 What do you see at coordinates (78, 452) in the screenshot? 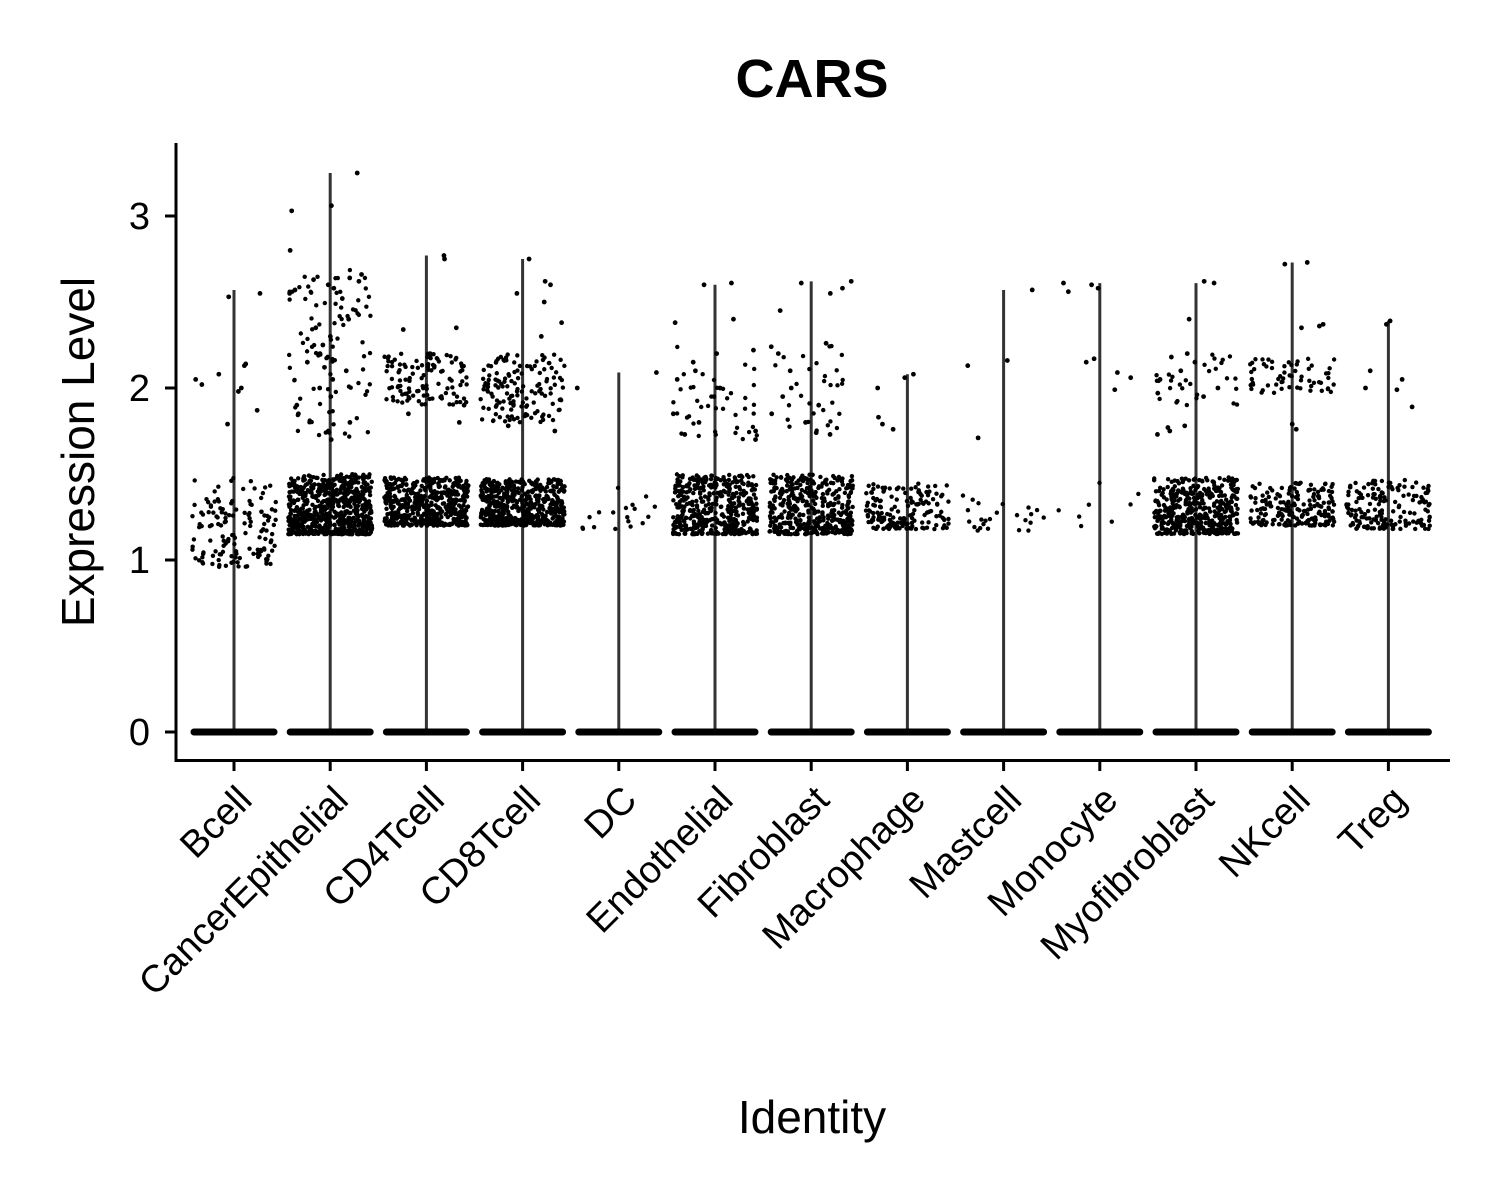
I see `y-axis-title: Expression Level` at bounding box center [78, 452].